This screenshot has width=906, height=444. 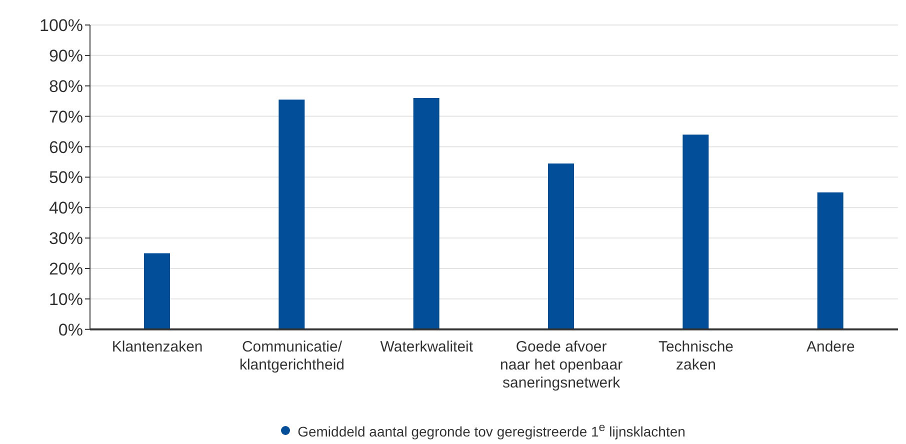 I want to click on x-tick-label: Klantenzaken, so click(x=157, y=347).